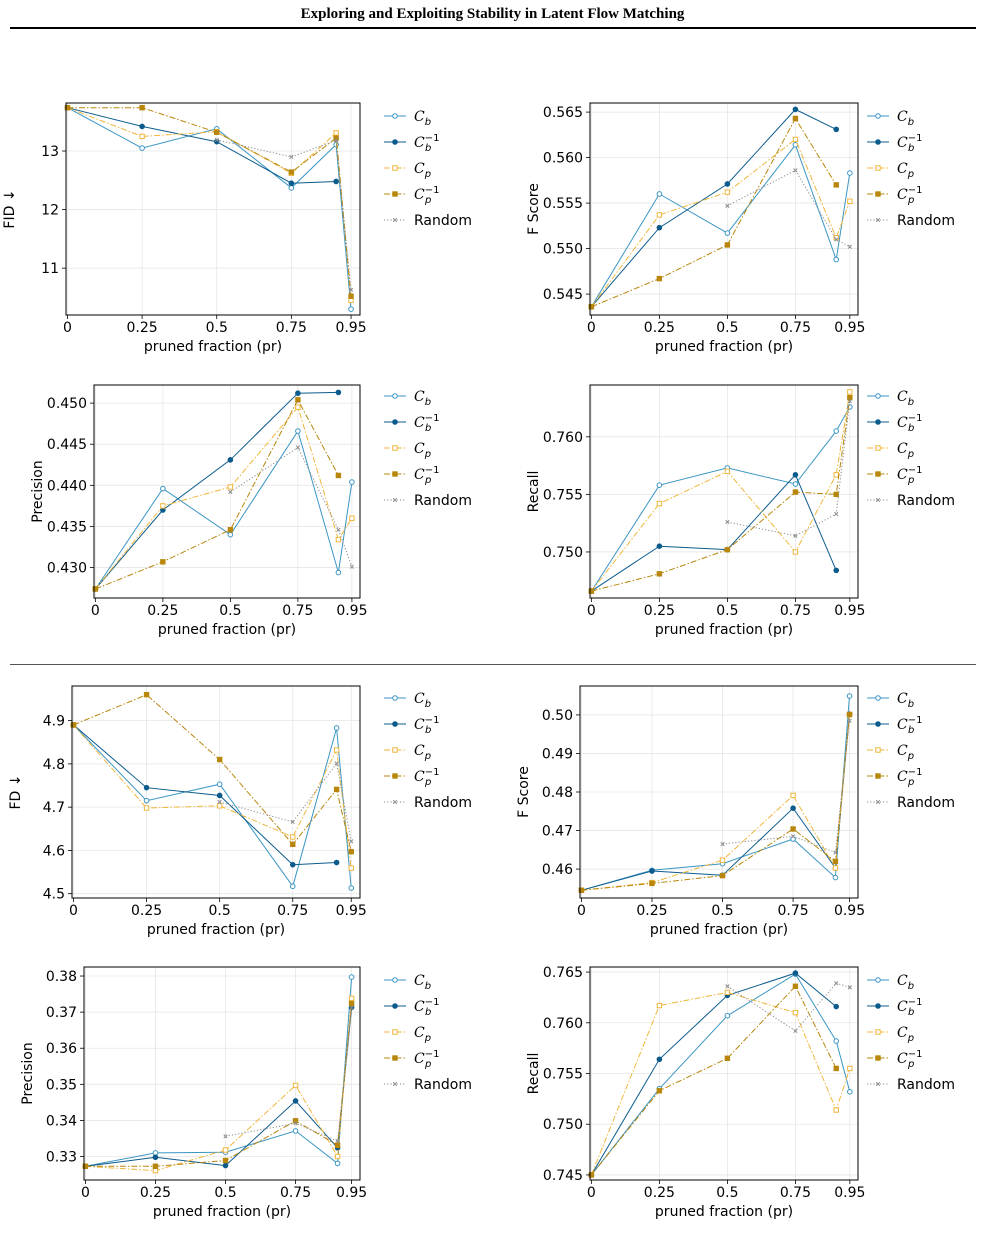  Describe the element at coordinates (557, 870) in the screenshot. I see `y-tick-label: 0.46` at that location.